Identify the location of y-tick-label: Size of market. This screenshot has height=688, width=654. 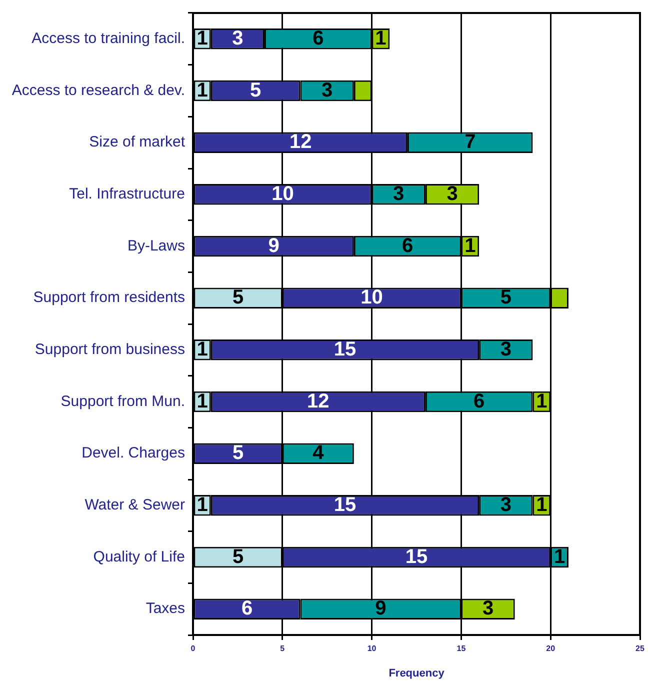
(137, 142).